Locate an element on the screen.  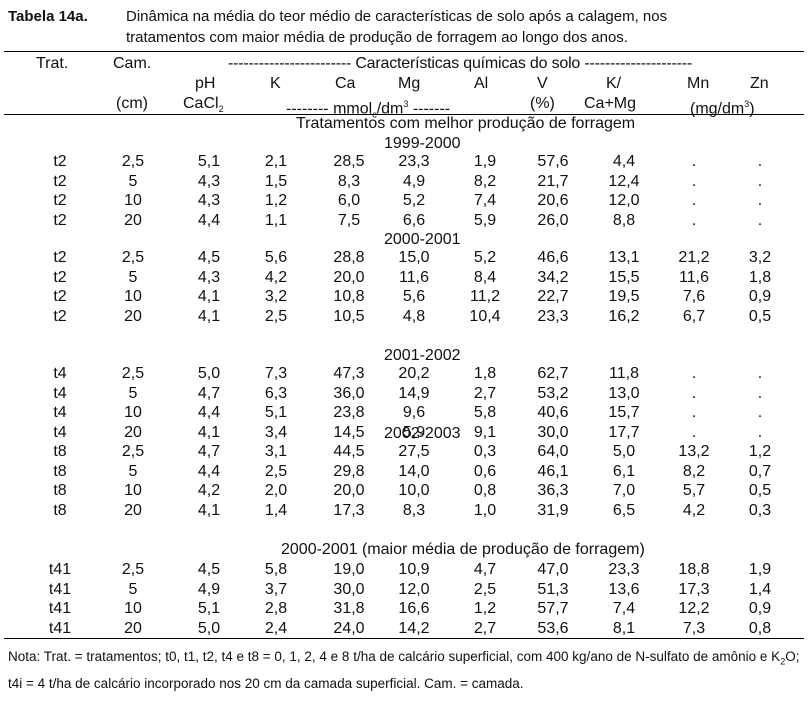
cell-ca: 20,0 is located at coordinates (349, 277).